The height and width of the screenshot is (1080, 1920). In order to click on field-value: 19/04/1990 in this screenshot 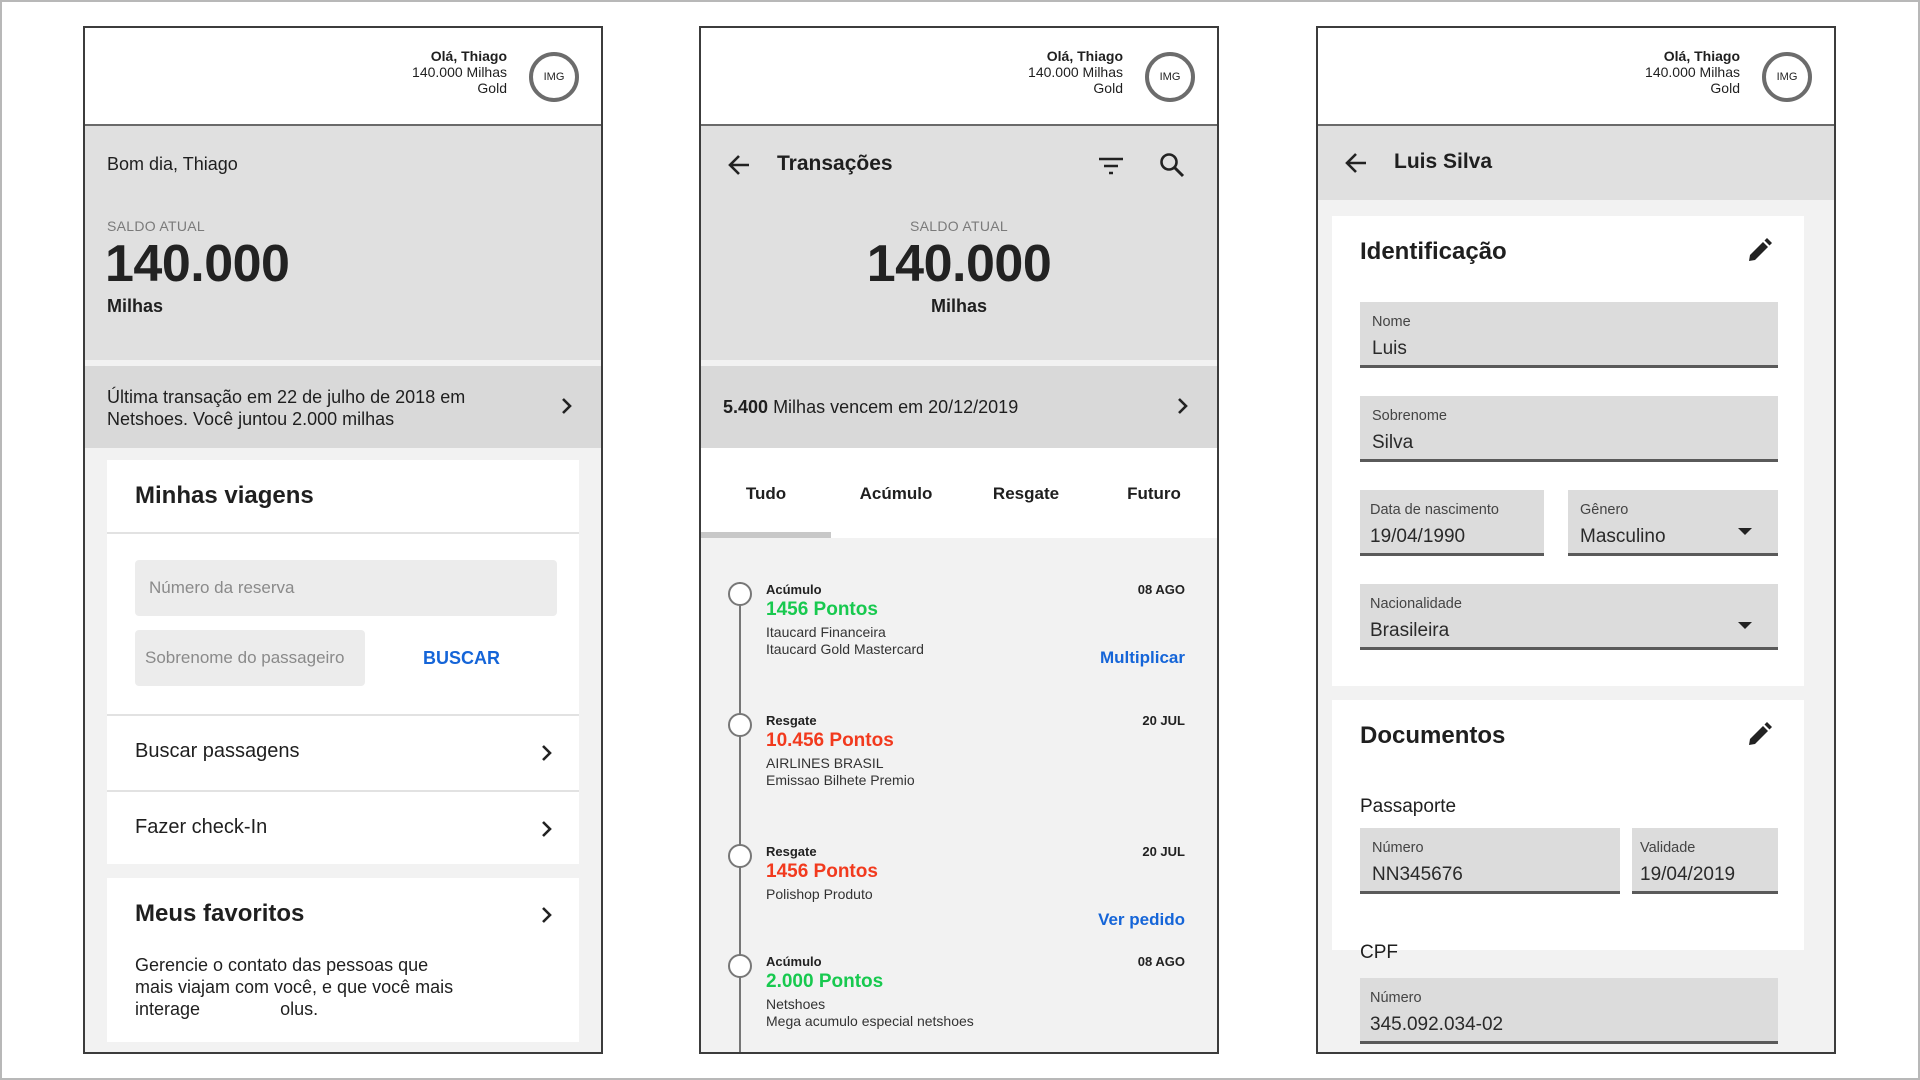, I will do `click(1418, 536)`.